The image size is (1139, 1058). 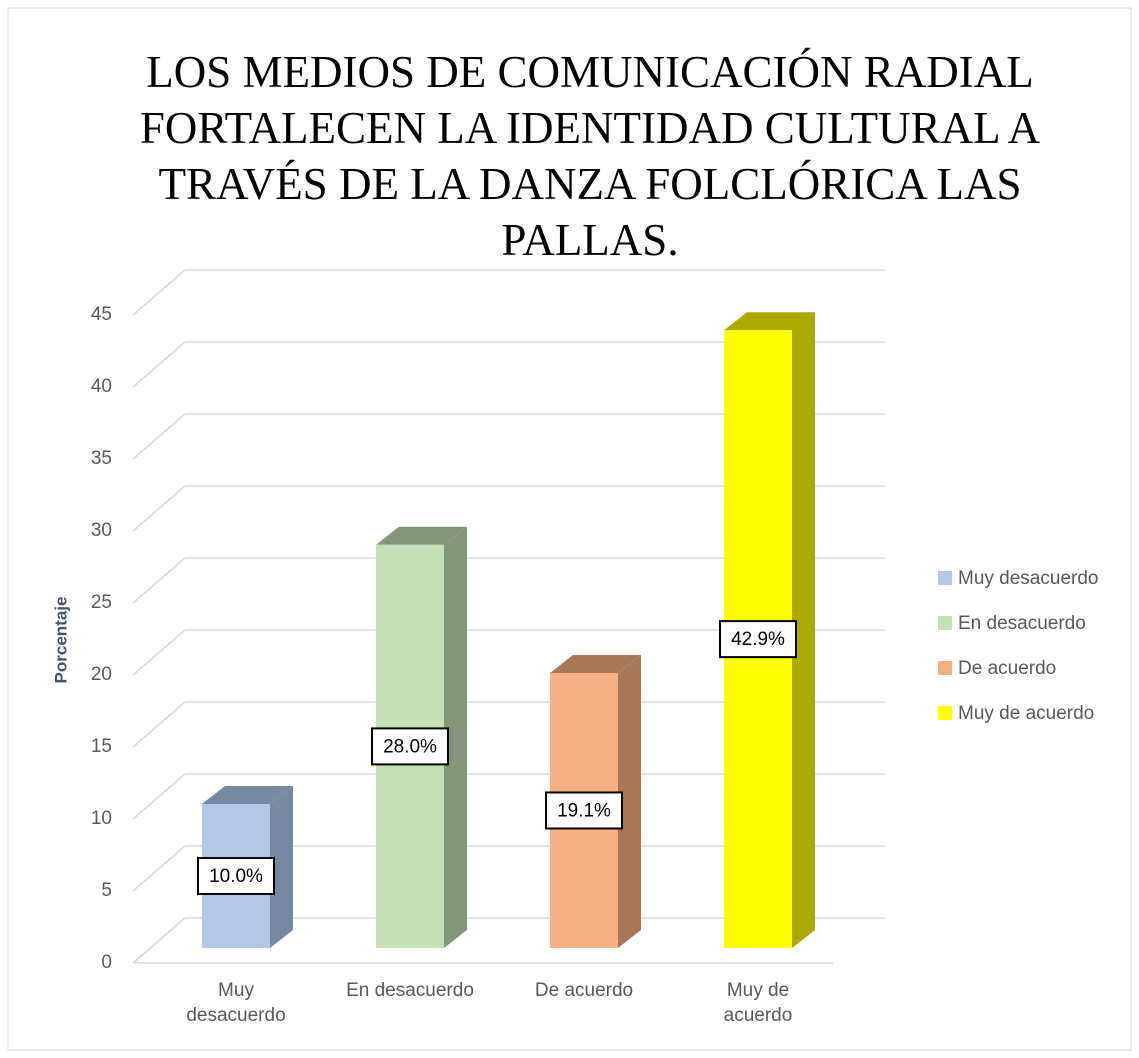 What do you see at coordinates (101, 314) in the screenshot?
I see `y-tick-label: 45` at bounding box center [101, 314].